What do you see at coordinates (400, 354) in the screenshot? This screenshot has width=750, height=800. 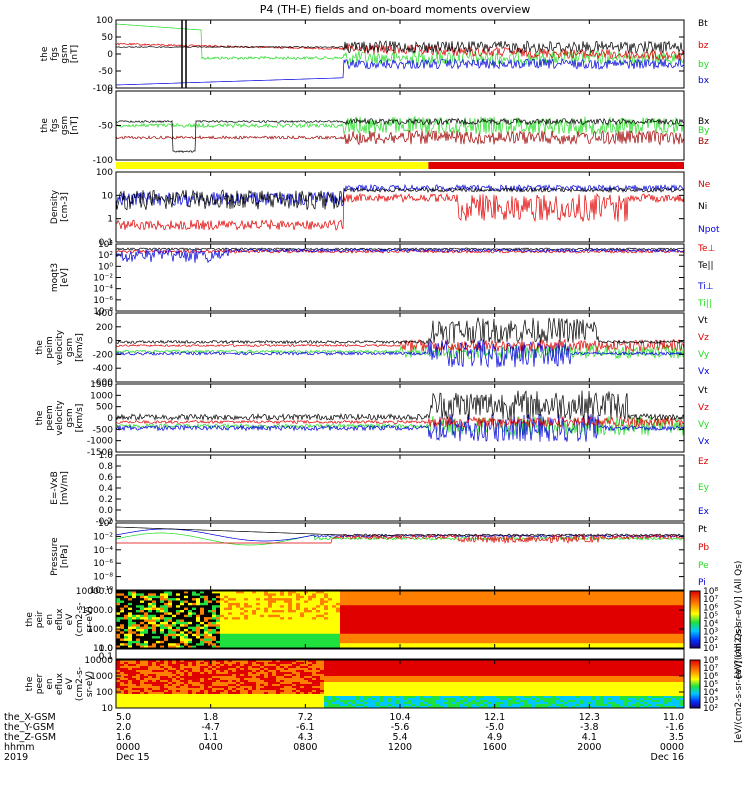 I see `trace-line` at bounding box center [400, 354].